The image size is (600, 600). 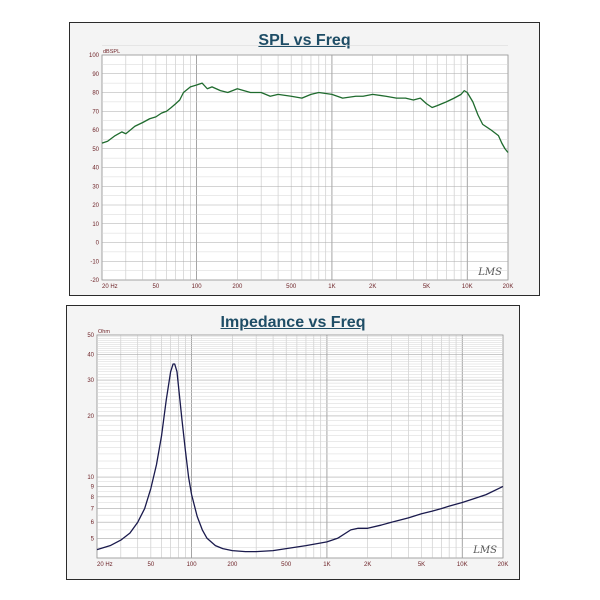 What do you see at coordinates (291, 287) in the screenshot?
I see `spl-x-tick-label: 500` at bounding box center [291, 287].